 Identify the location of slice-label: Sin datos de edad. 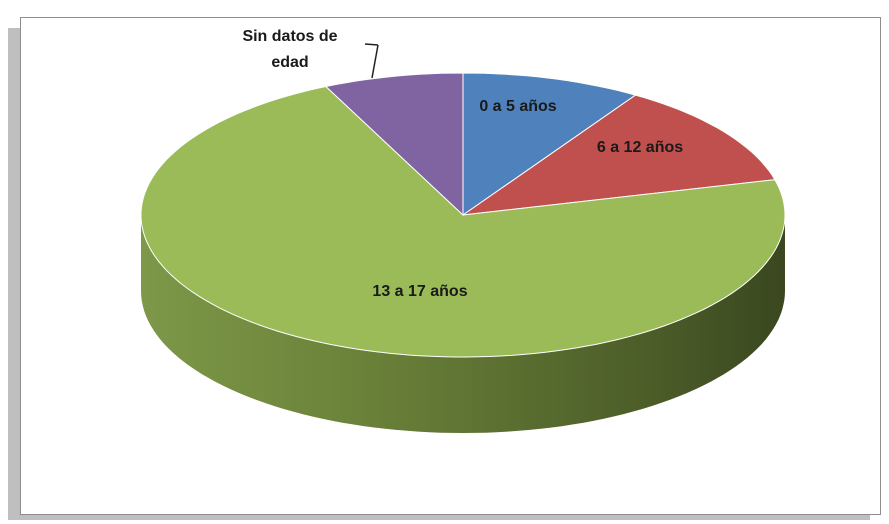
(290, 49).